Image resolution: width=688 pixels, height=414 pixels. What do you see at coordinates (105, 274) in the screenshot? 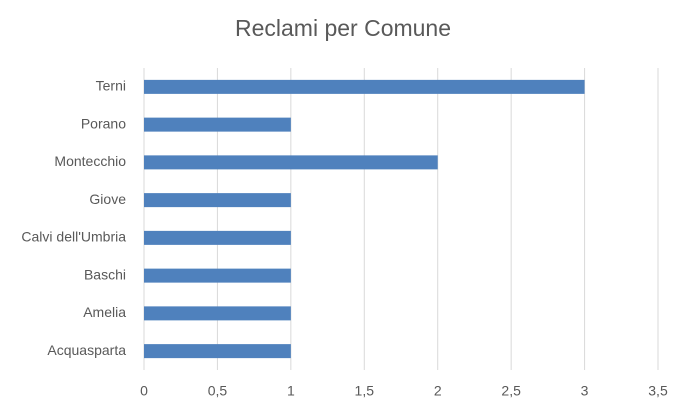
I see `y-tick-label: Baschi` at bounding box center [105, 274].